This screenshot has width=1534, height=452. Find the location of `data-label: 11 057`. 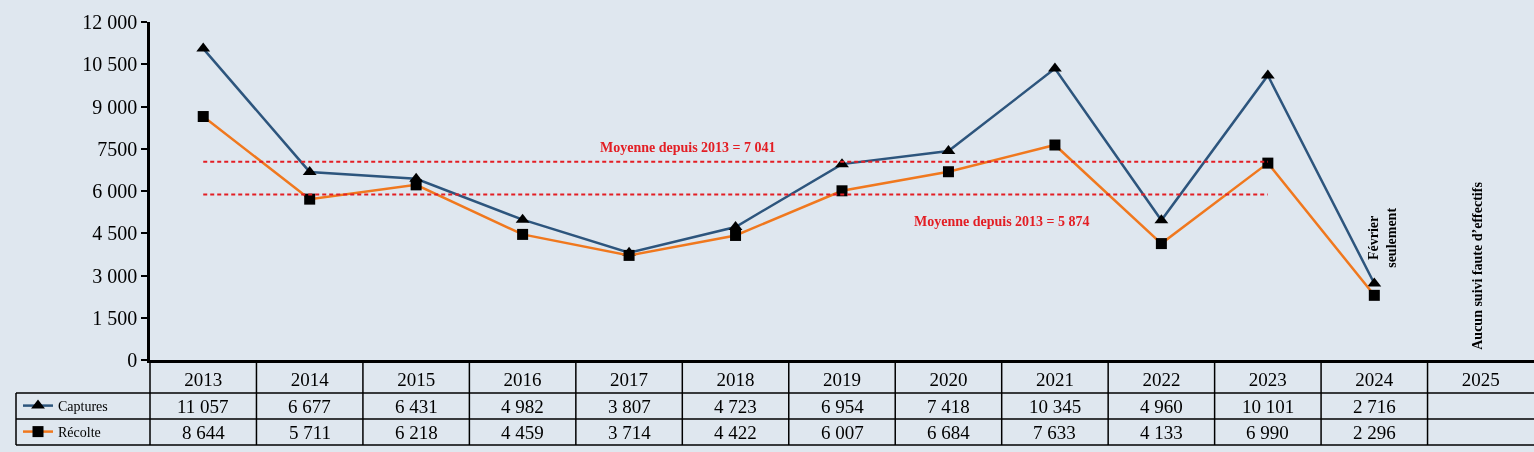

data-label: 11 057 is located at coordinates (203, 406).